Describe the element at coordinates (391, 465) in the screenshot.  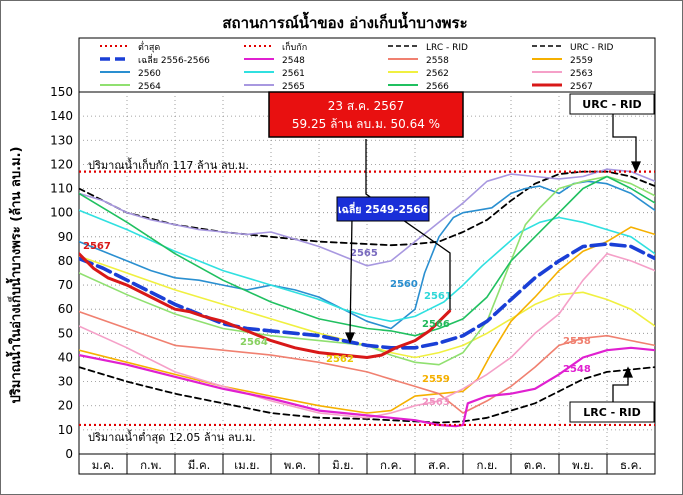
I see `x-tick-label: ก.ค.` at that location.